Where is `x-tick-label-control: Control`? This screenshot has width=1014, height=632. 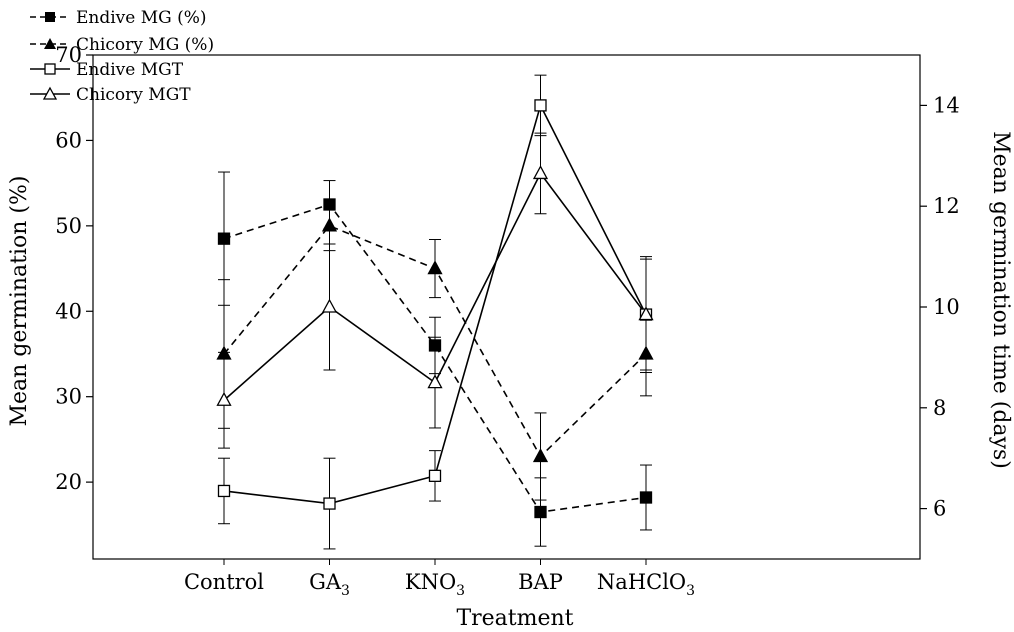
x-tick-label-control: Control is located at coordinates (224, 582).